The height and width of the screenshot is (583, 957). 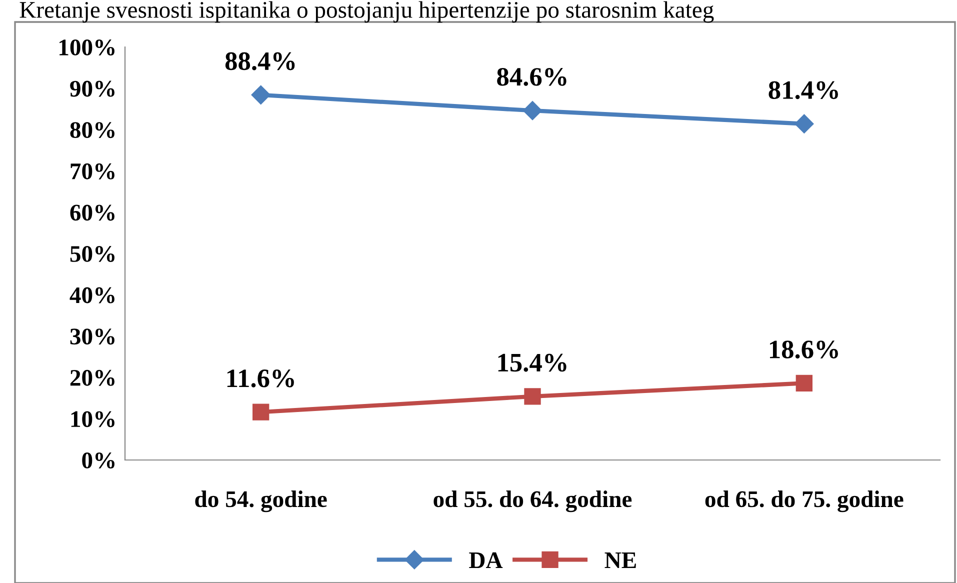 What do you see at coordinates (92, 212) in the screenshot?
I see `y-tick-label: 60%` at bounding box center [92, 212].